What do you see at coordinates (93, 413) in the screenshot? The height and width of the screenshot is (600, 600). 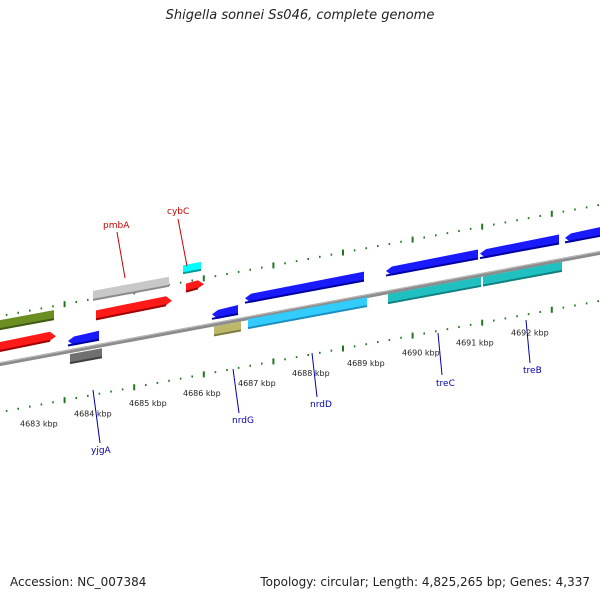 I see `scale-tick-label: 4684 kbp` at bounding box center [93, 413].